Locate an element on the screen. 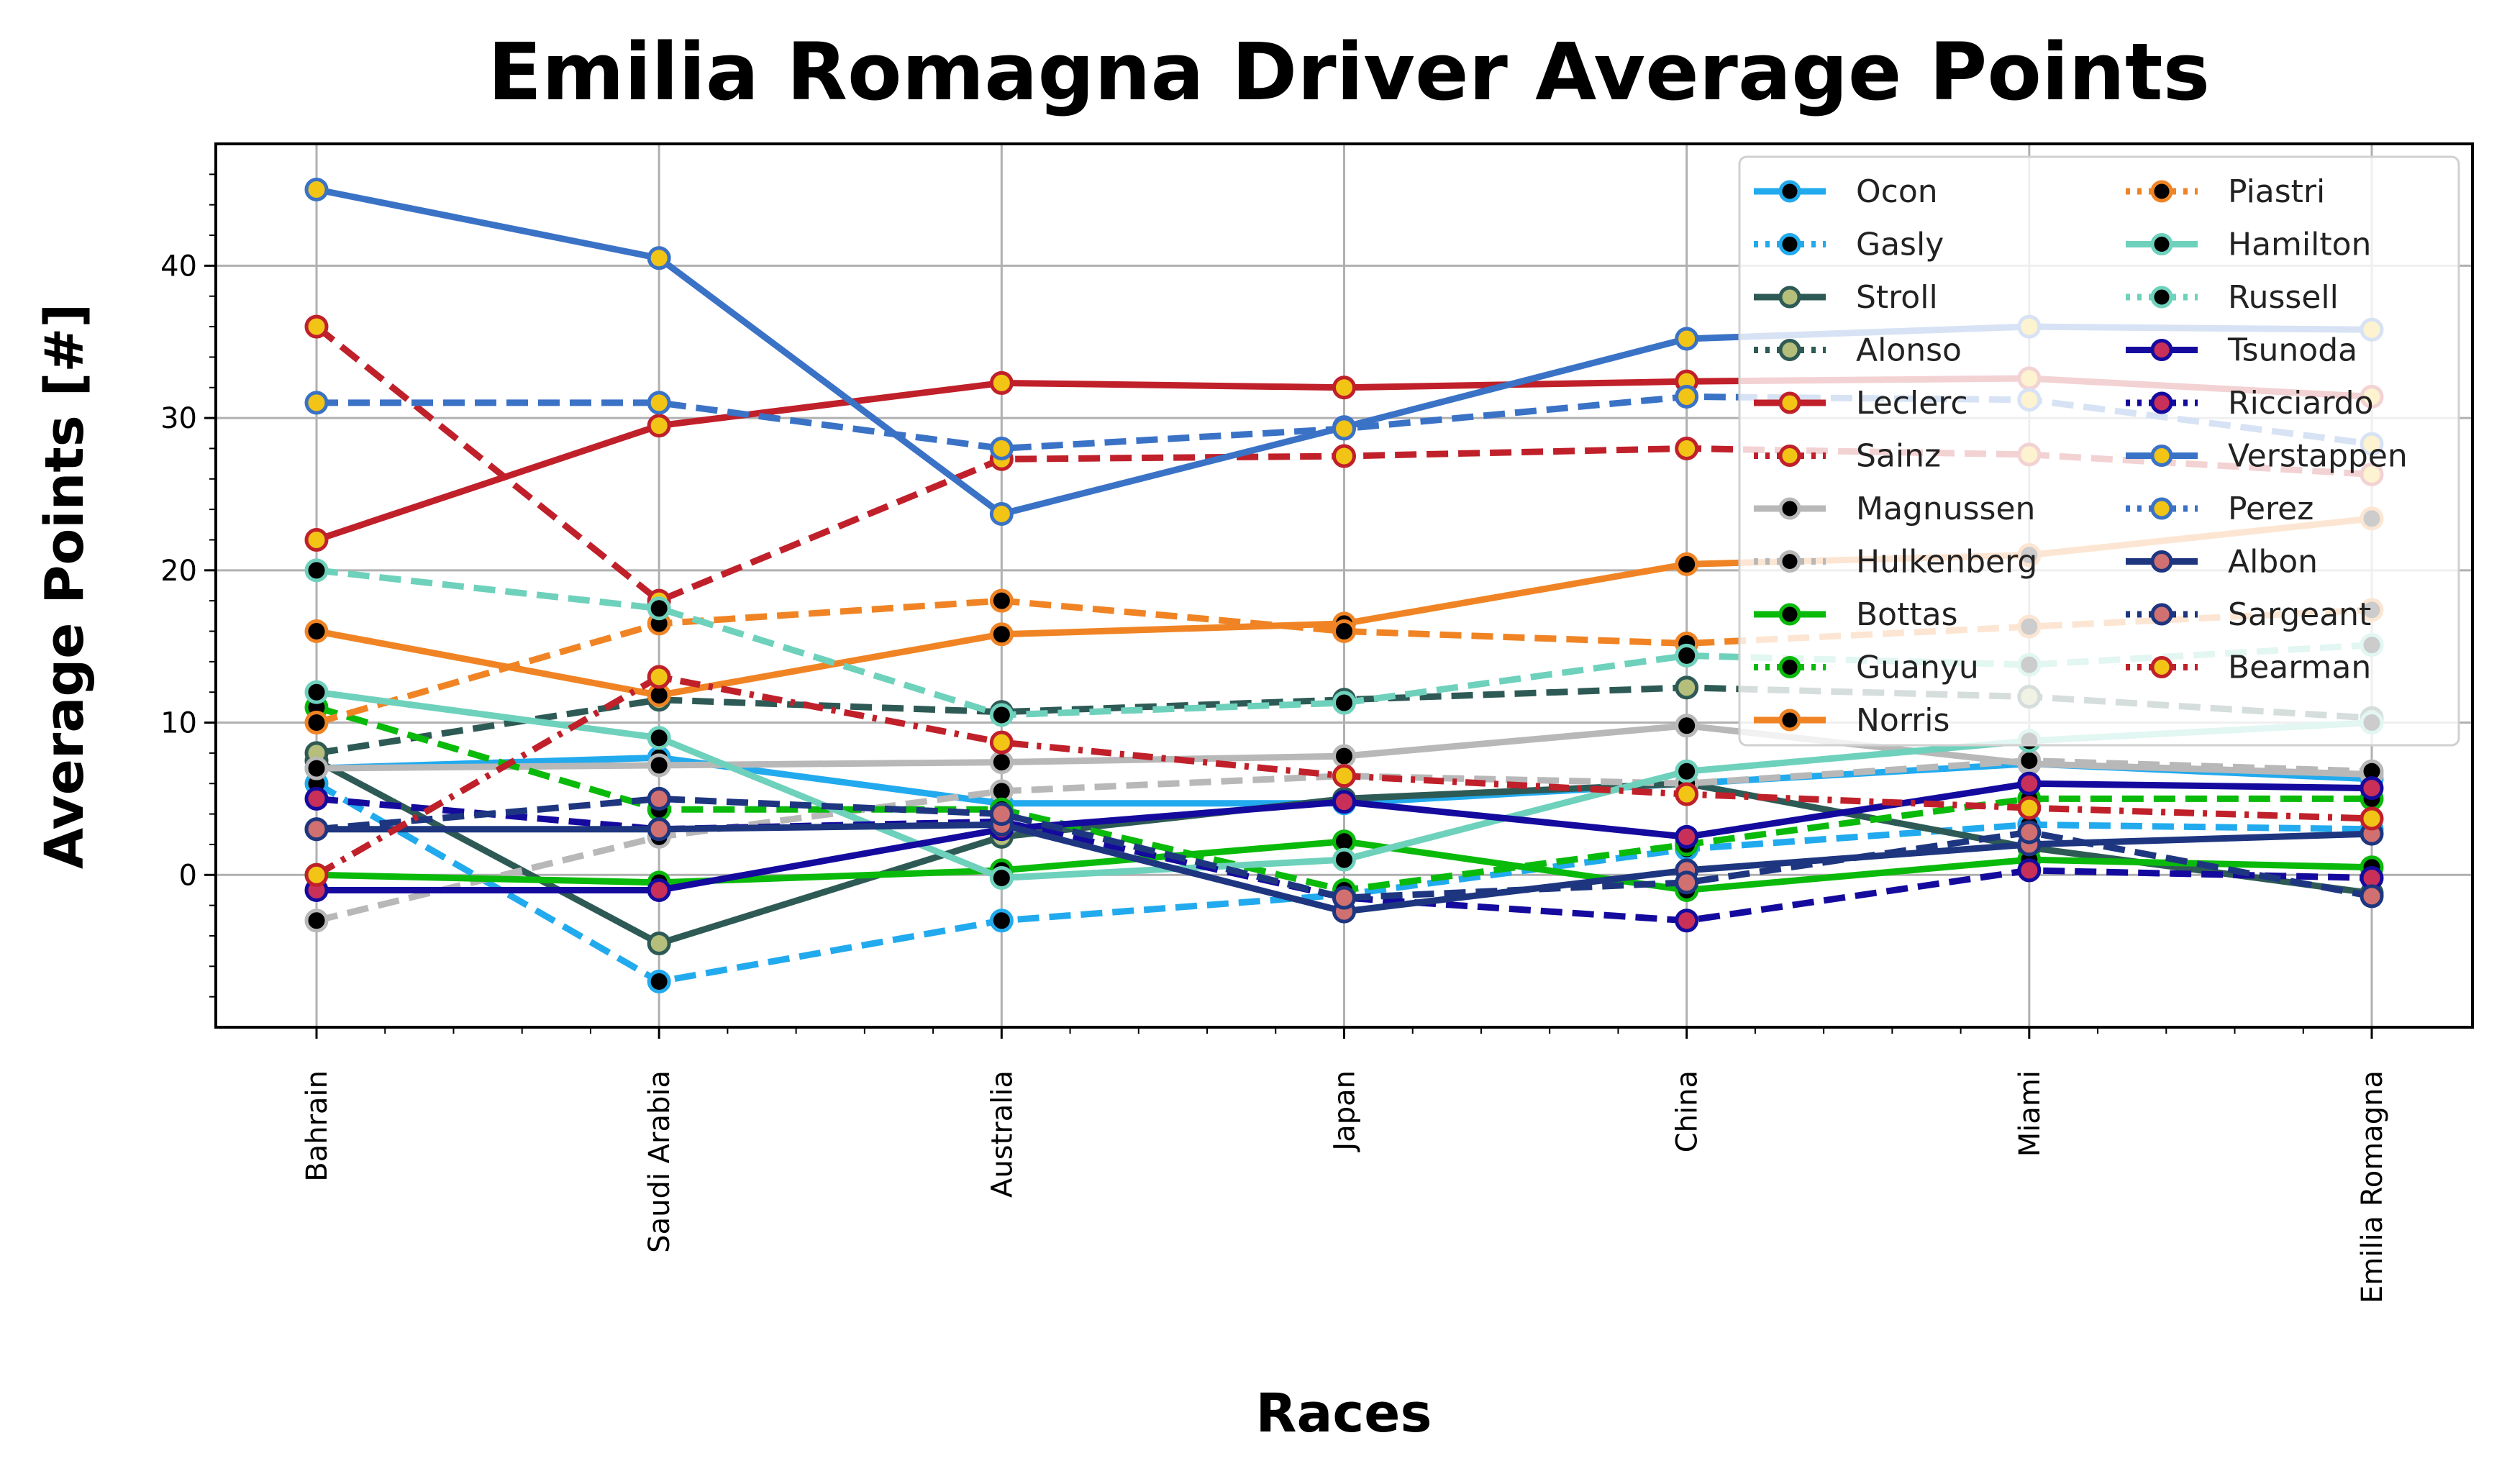  legend-label: Bearman is located at coordinates (2299, 668).